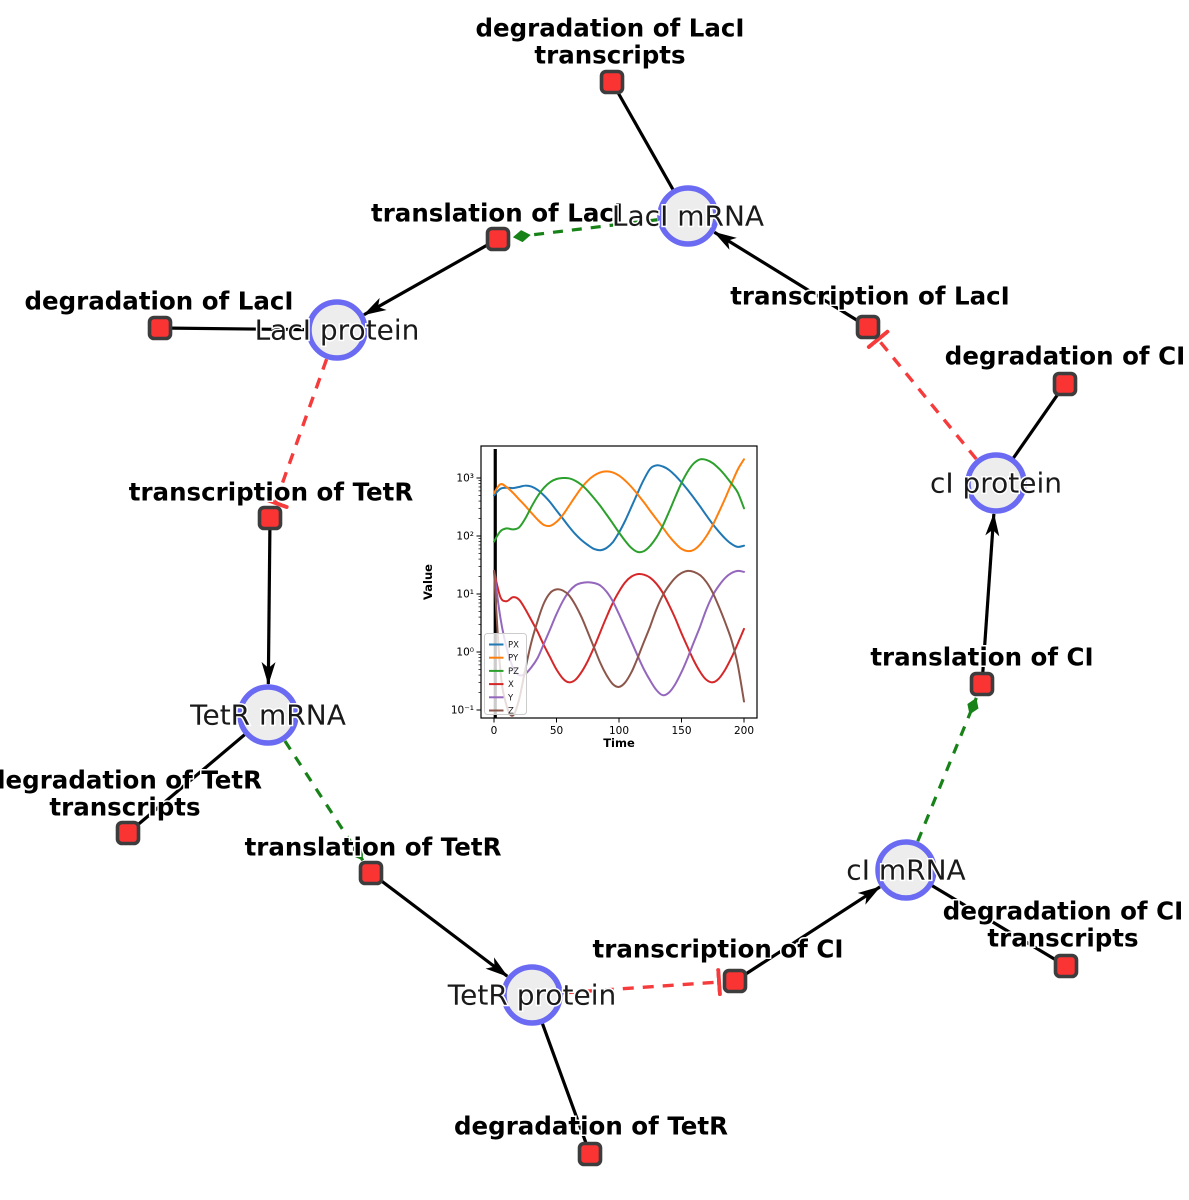 Image resolution: width=1189 pixels, height=1200 pixels. What do you see at coordinates (373, 847) in the screenshot?
I see `reaction-label-translation-of-tetr-line1: translation of TetR` at bounding box center [373, 847].